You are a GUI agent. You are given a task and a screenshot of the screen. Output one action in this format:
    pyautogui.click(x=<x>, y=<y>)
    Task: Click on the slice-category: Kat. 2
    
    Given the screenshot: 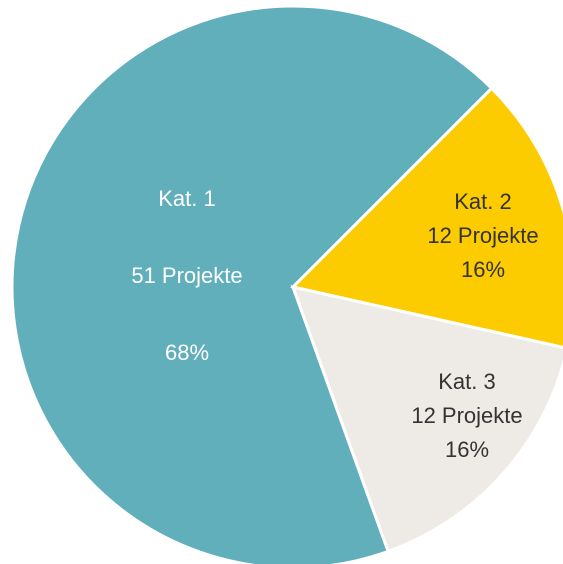 What is the action you would take?
    pyautogui.click(x=482, y=201)
    